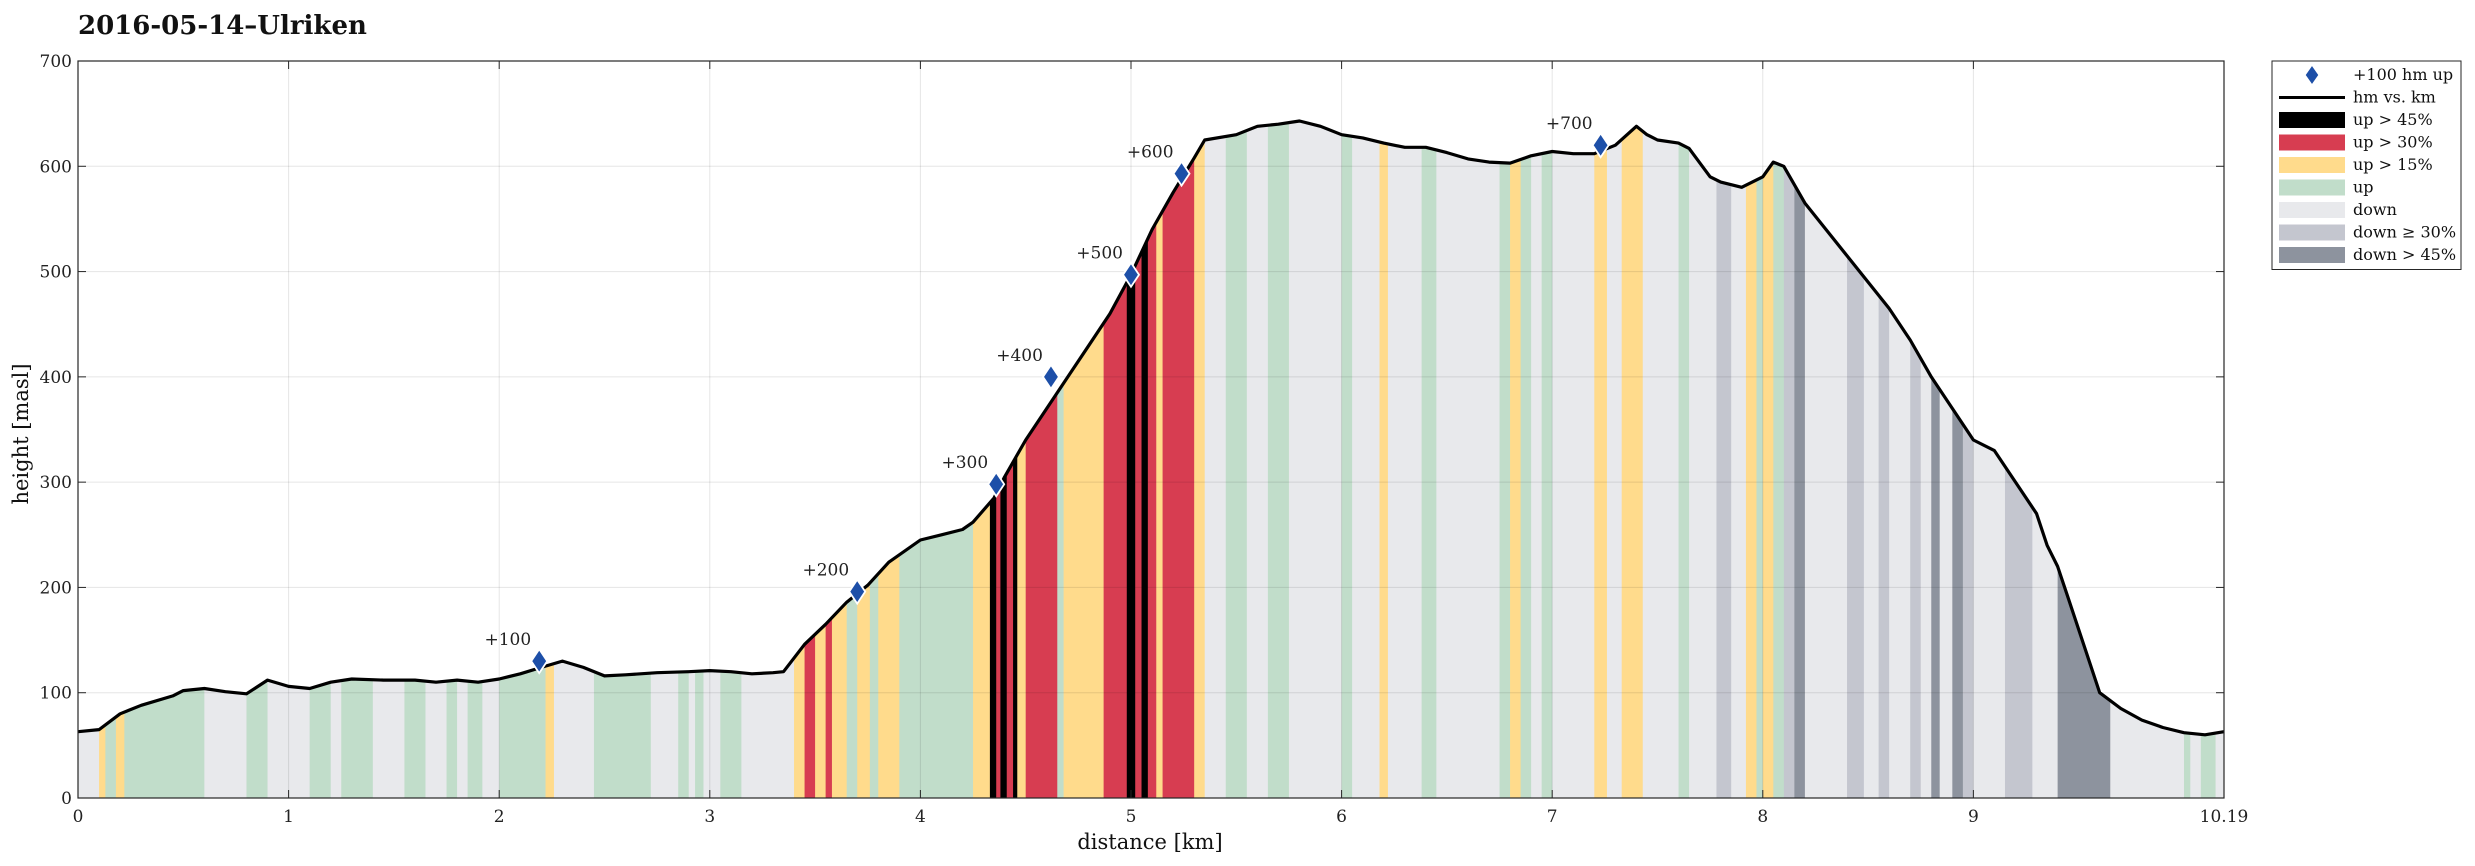  Describe the element at coordinates (1341, 817) in the screenshot. I see `x-tick-label: 6` at that location.